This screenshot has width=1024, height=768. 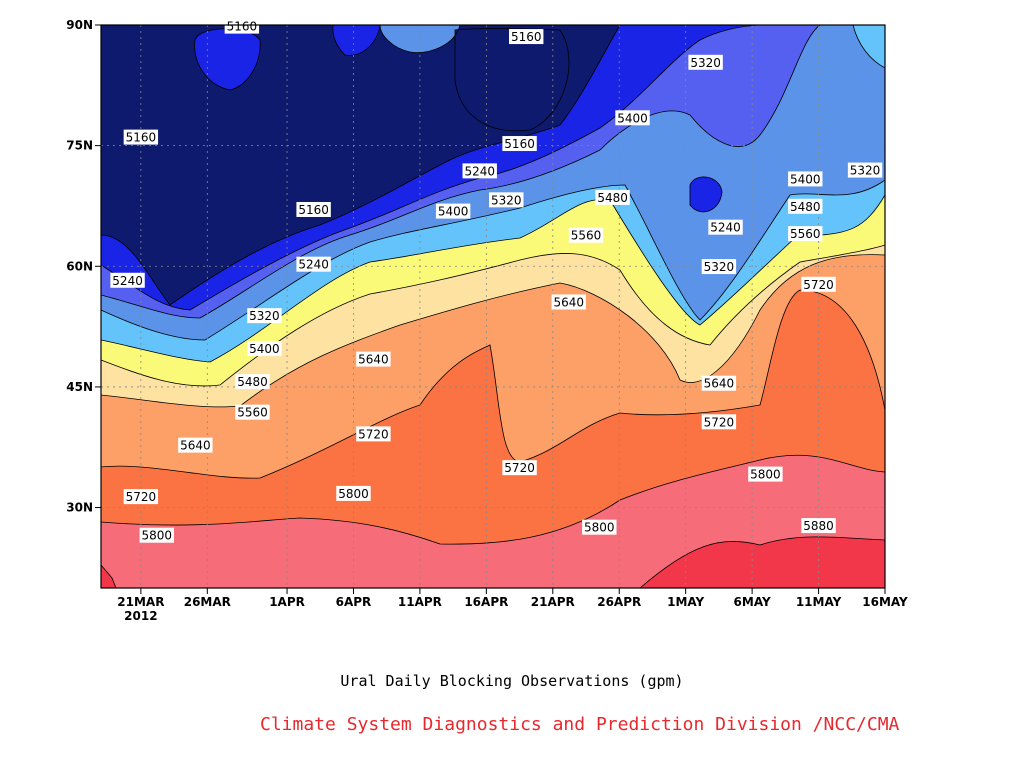 I want to click on y-tick-label: 30N, so click(x=79, y=508).